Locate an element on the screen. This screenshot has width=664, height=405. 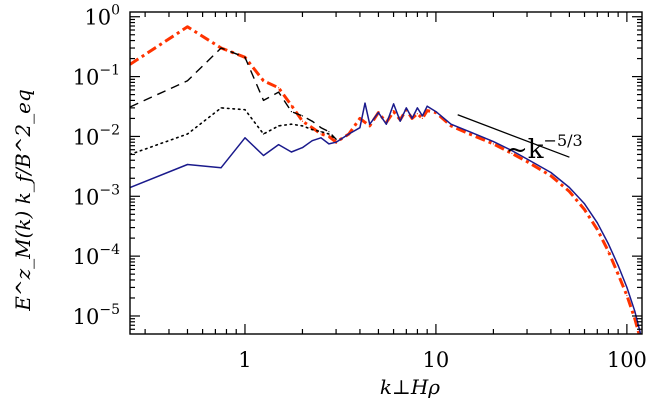
slope-reference-line is located at coordinates (513, 136).